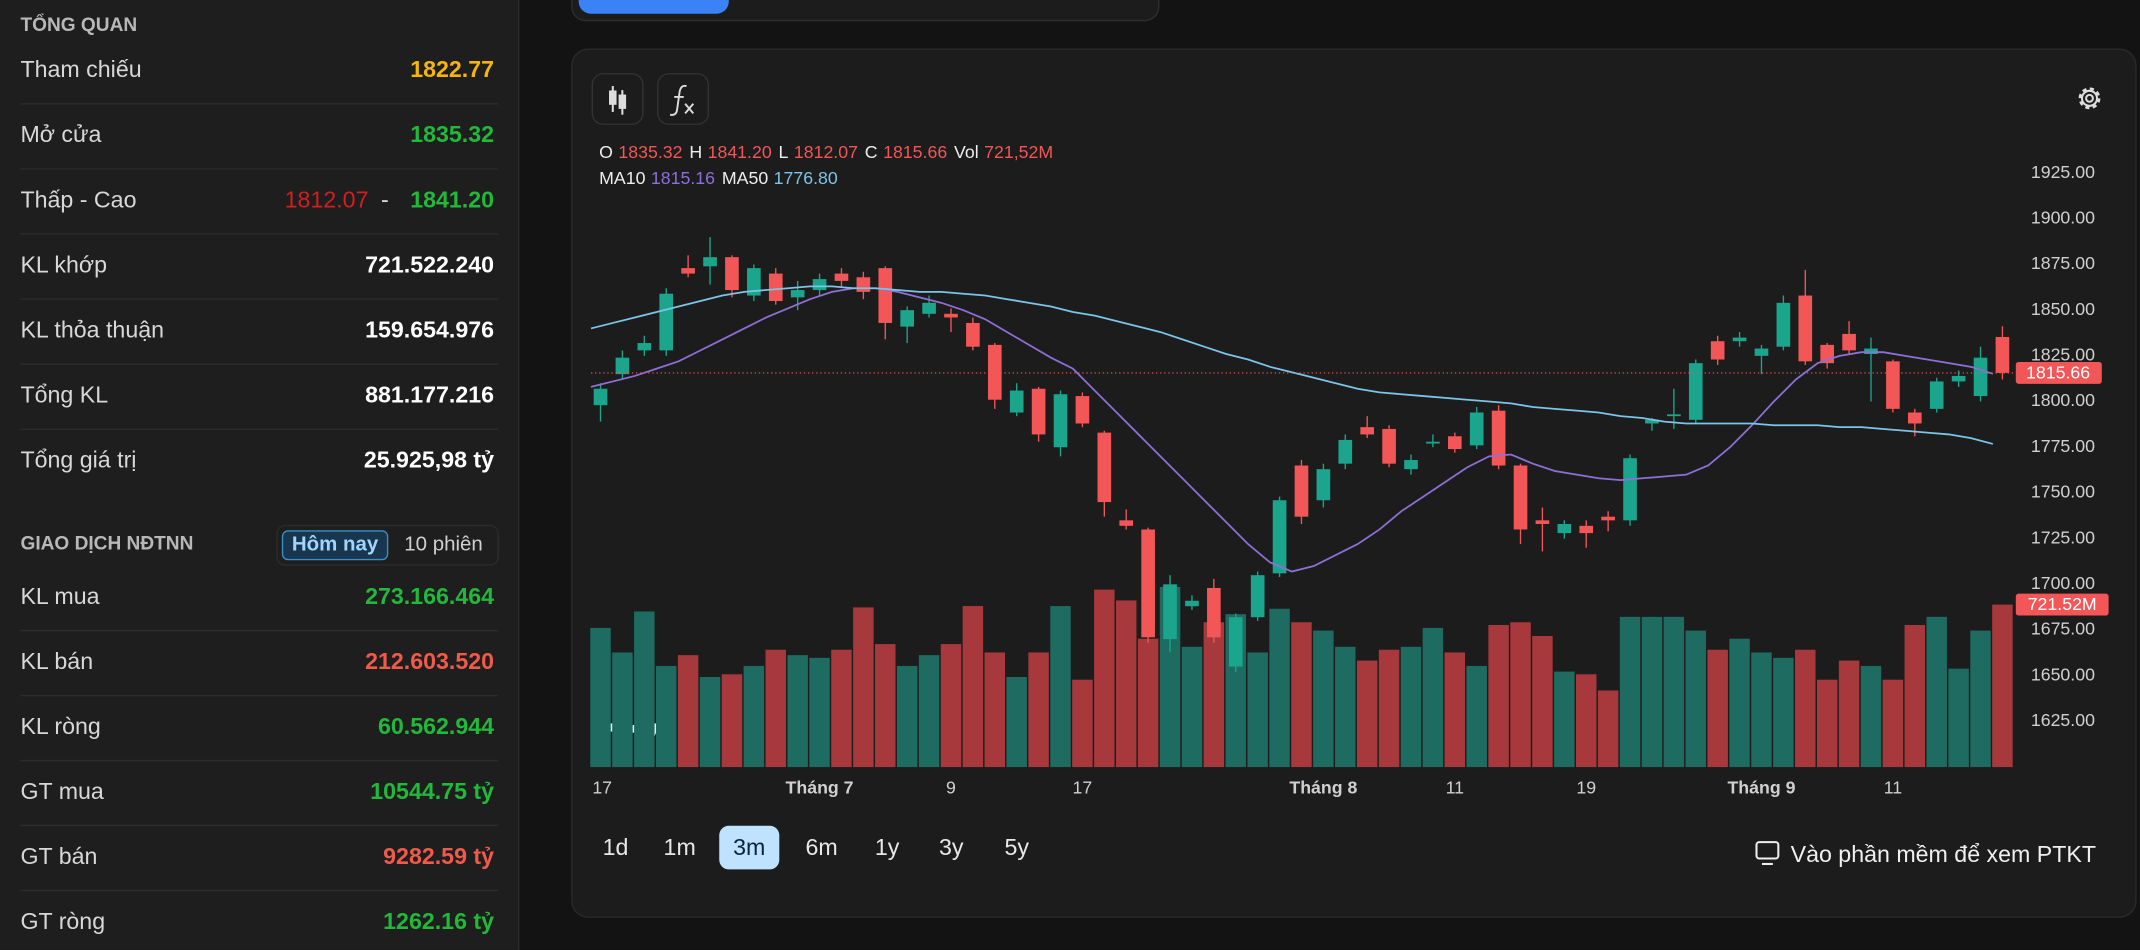  Describe the element at coordinates (2063, 537) in the screenshot. I see `y-tick-label: 1725.00` at that location.